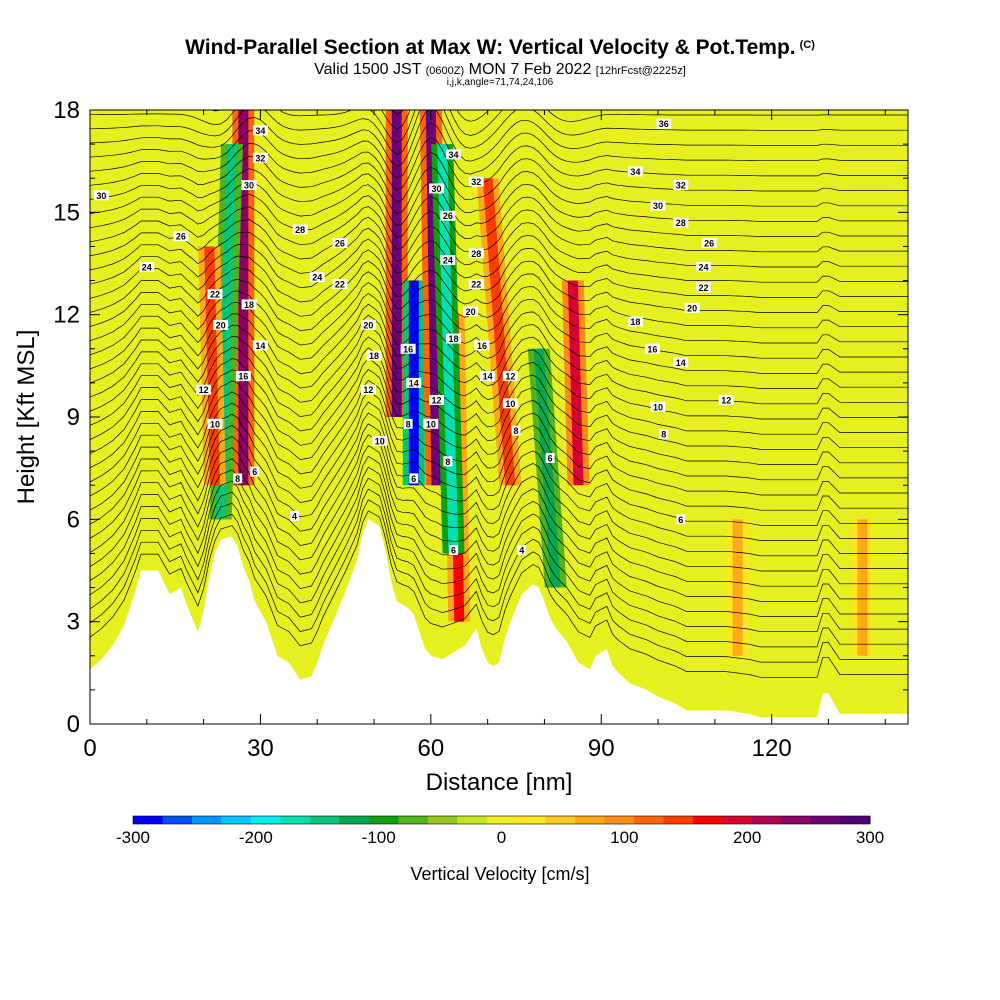 Image resolution: width=1000 pixels, height=1000 pixels. What do you see at coordinates (89, 748) in the screenshot?
I see `x-tick-label: 0` at bounding box center [89, 748].